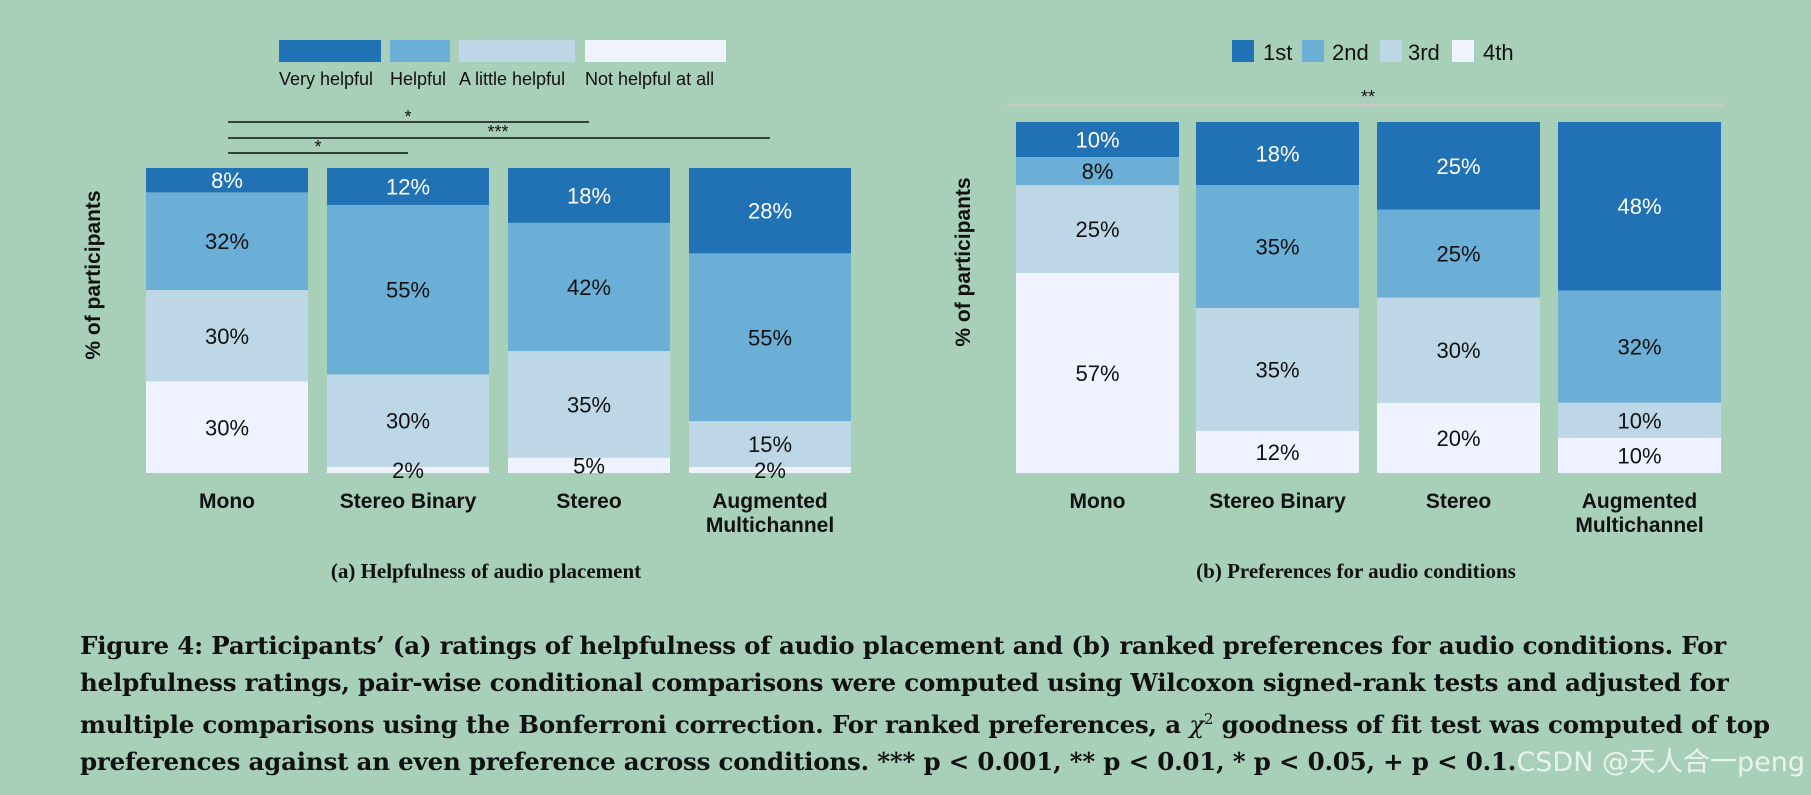  I want to click on bar-segment-a-little-helpful-stereo-binary, so click(408, 420).